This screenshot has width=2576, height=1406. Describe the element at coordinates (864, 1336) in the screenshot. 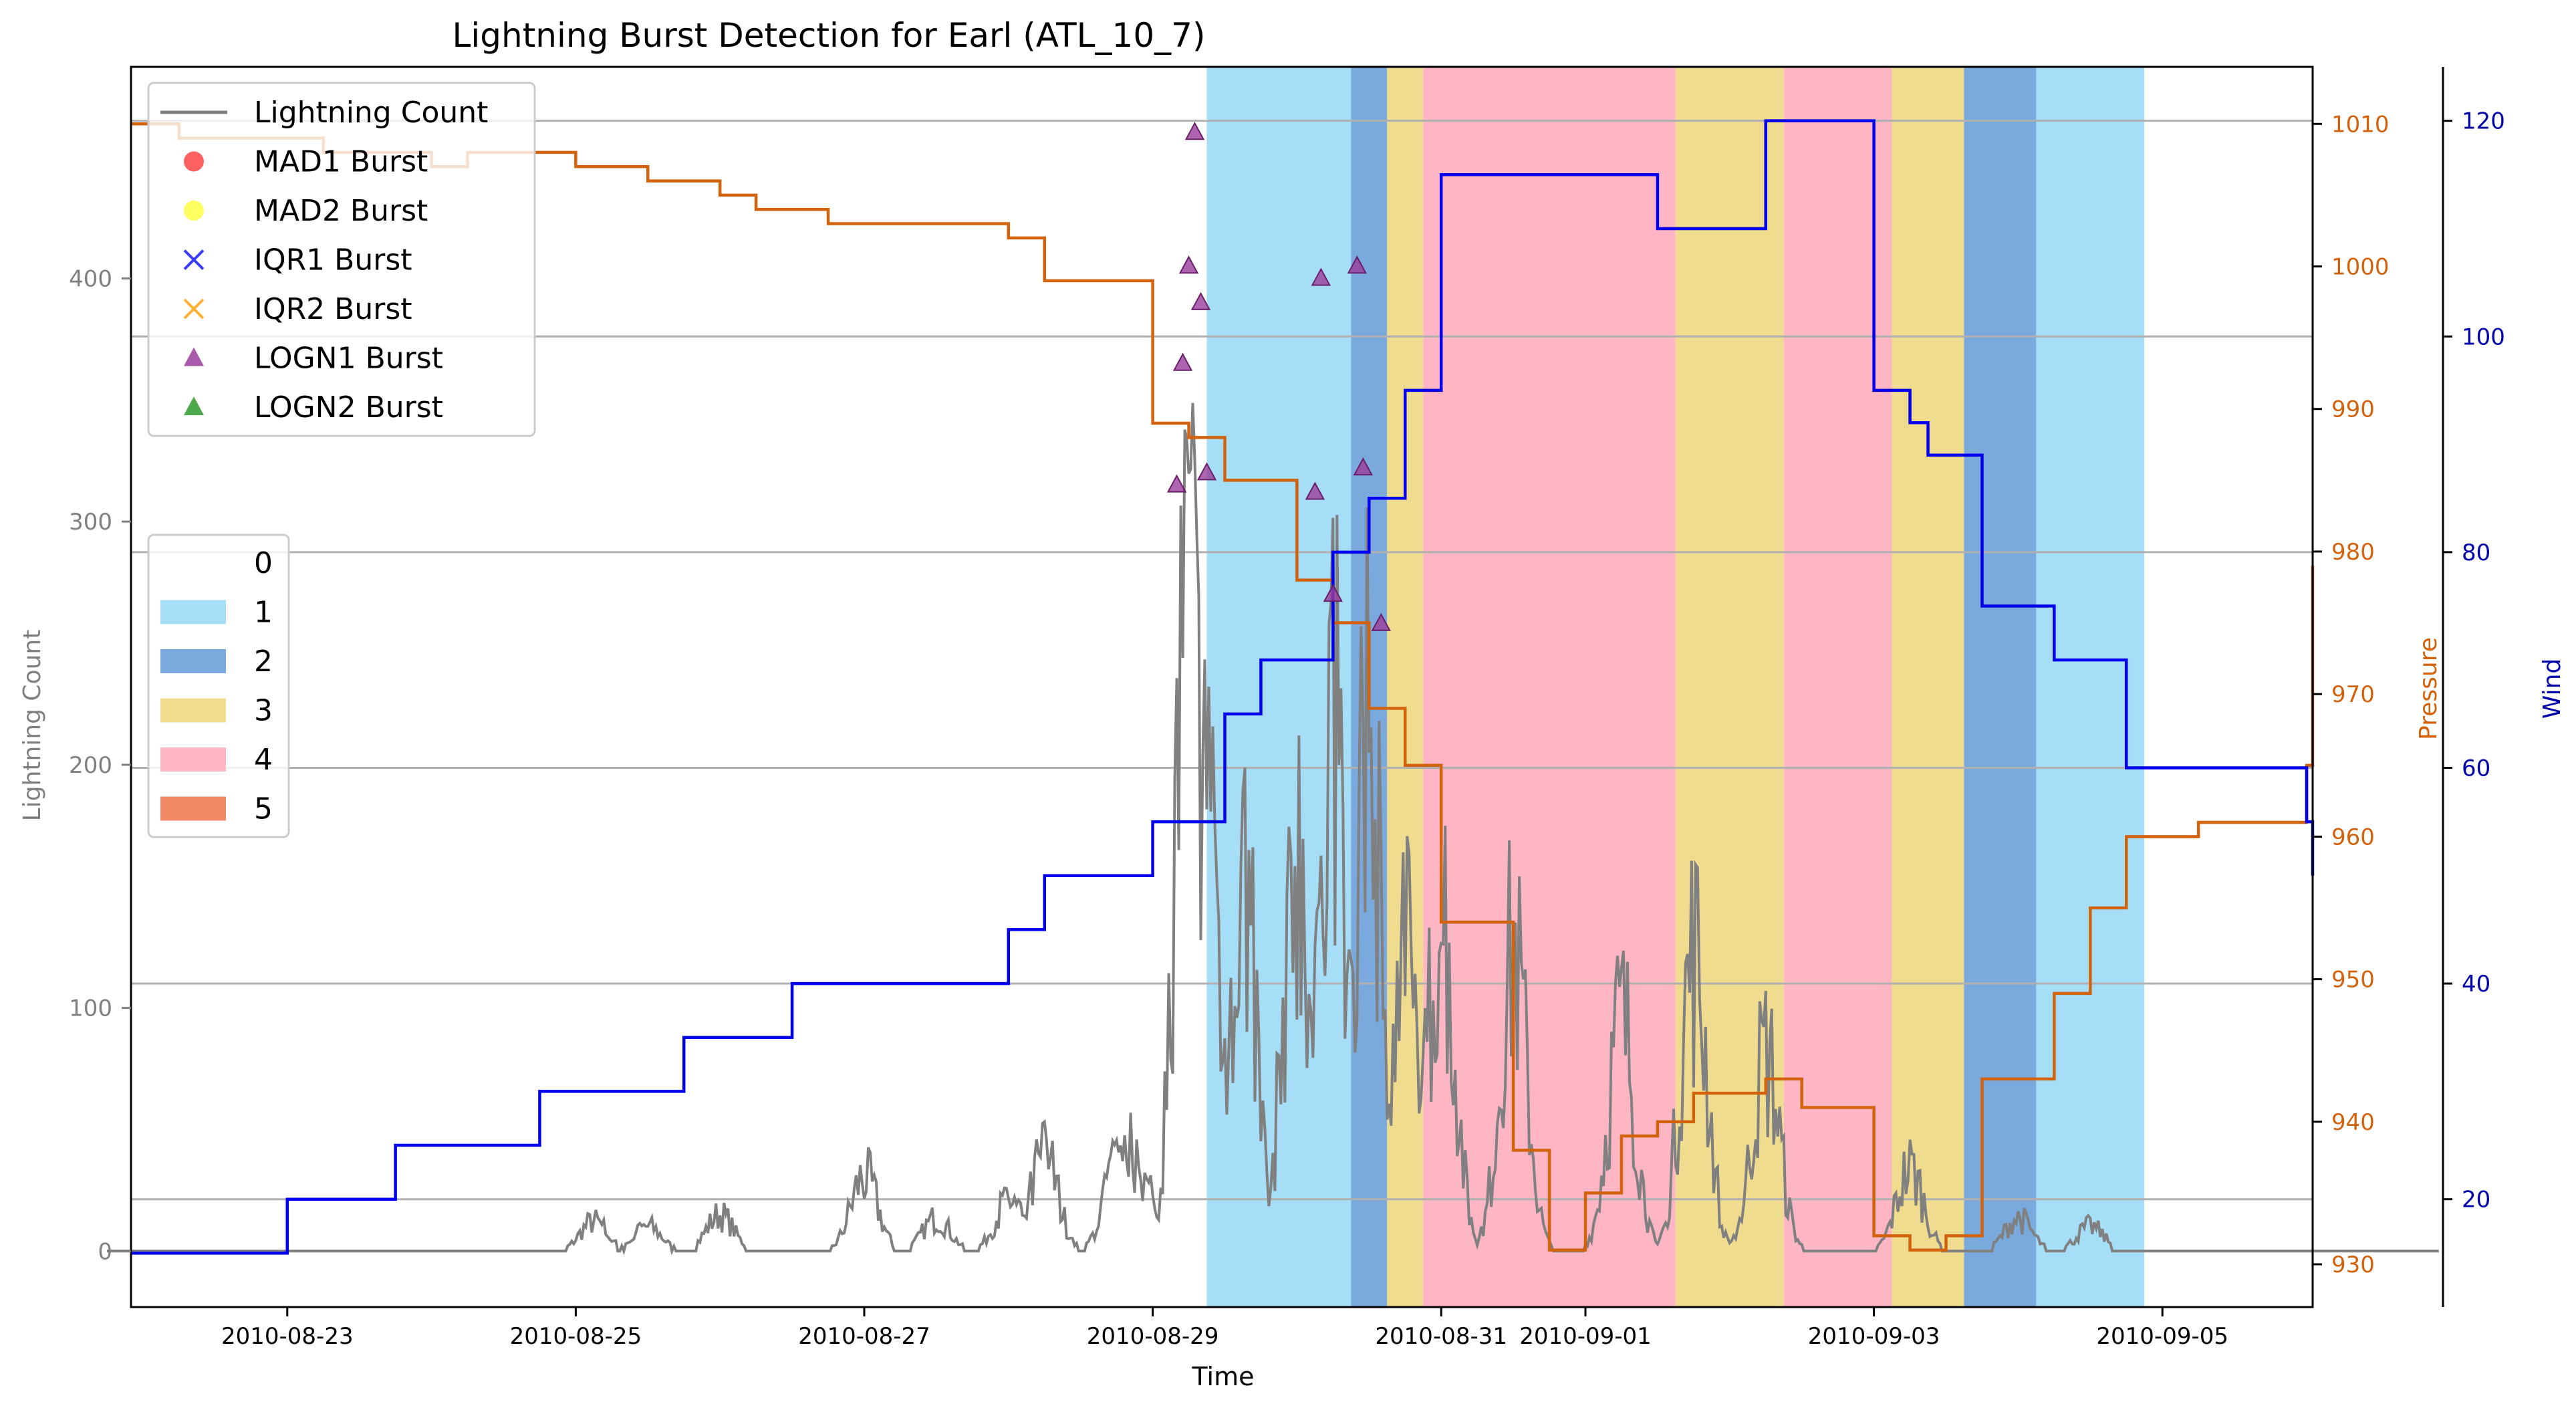

I see `x-tick-label: 2010-08-27` at that location.